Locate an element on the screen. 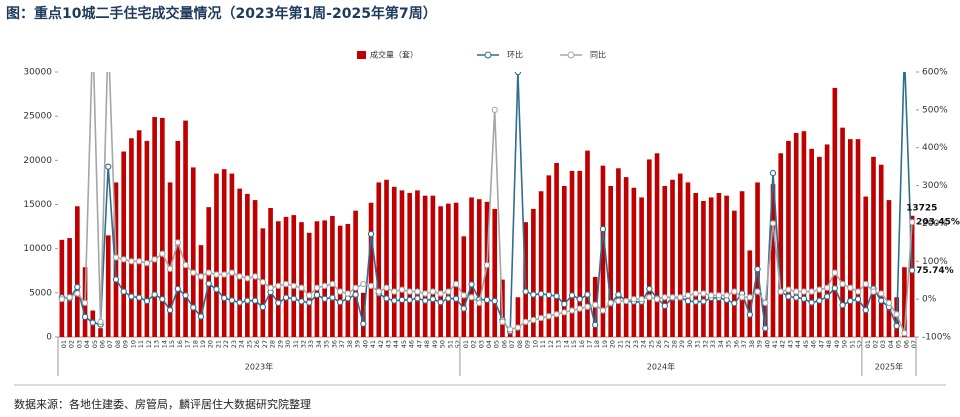 The height and width of the screenshot is (417, 960). y-tick-label: 0 is located at coordinates (49, 338).